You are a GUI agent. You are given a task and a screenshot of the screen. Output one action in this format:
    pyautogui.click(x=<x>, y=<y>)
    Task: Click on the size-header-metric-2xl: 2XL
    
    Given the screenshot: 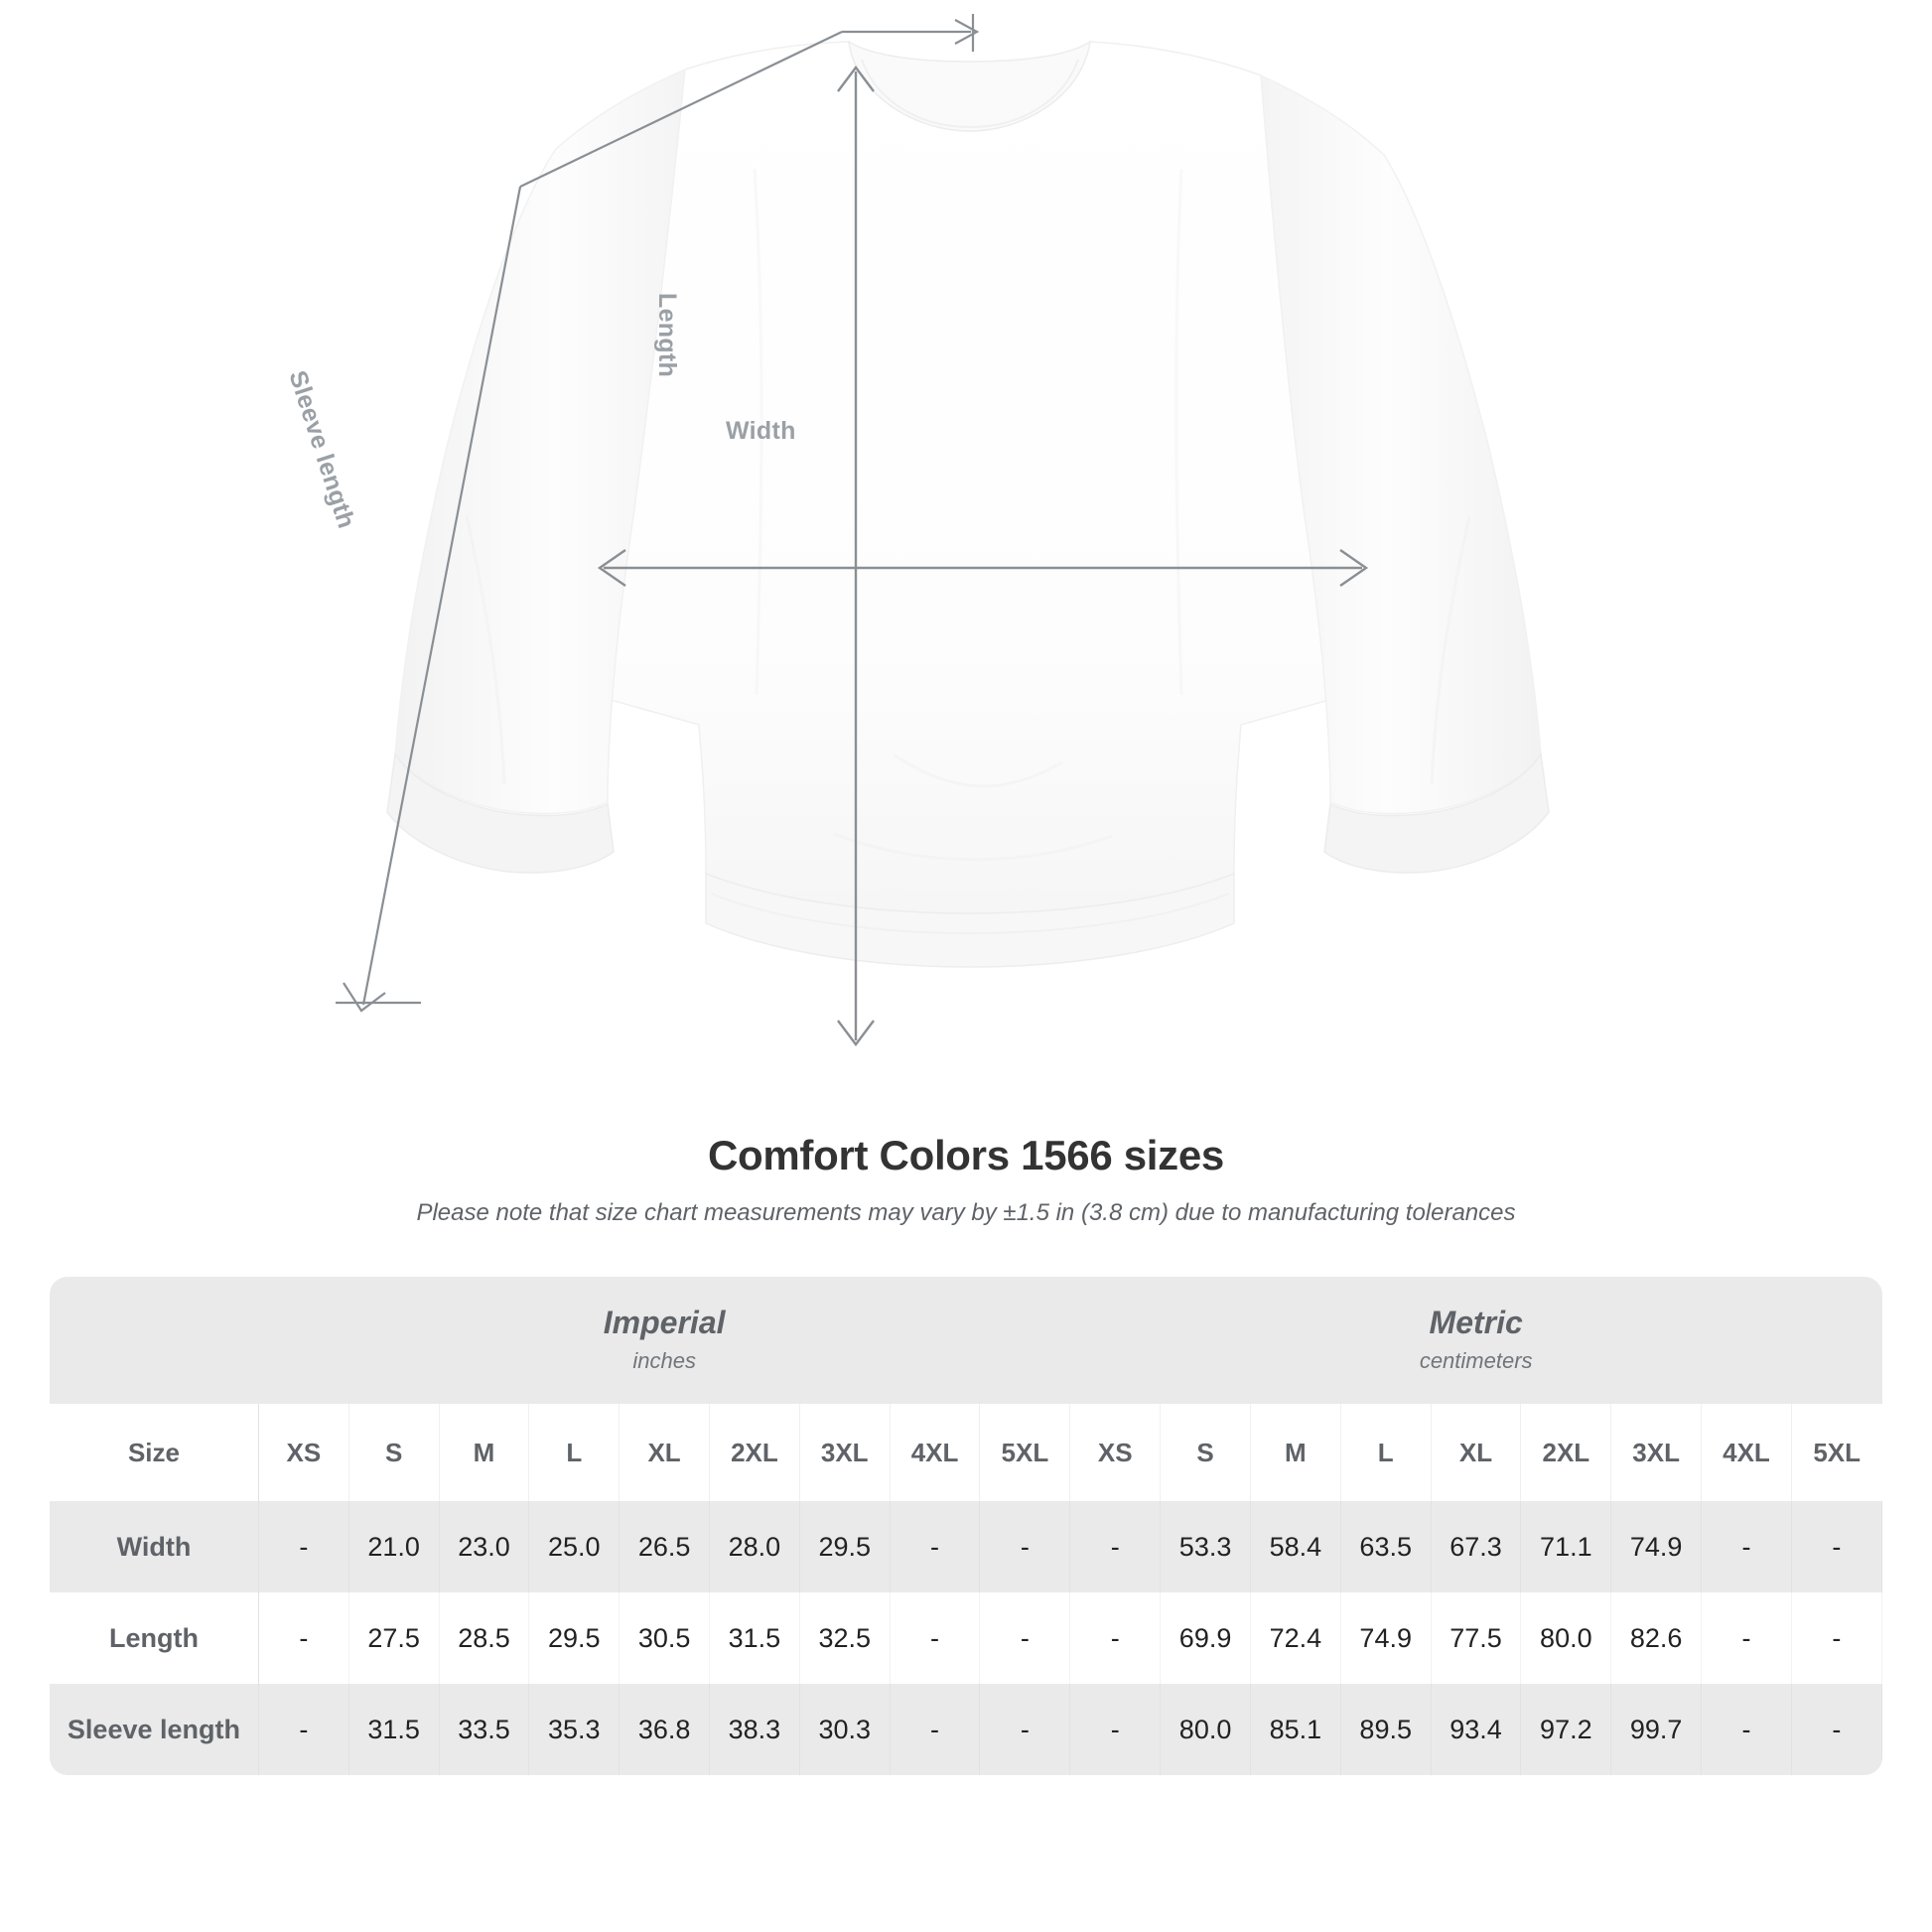 What is the action you would take?
    pyautogui.click(x=1566, y=1453)
    